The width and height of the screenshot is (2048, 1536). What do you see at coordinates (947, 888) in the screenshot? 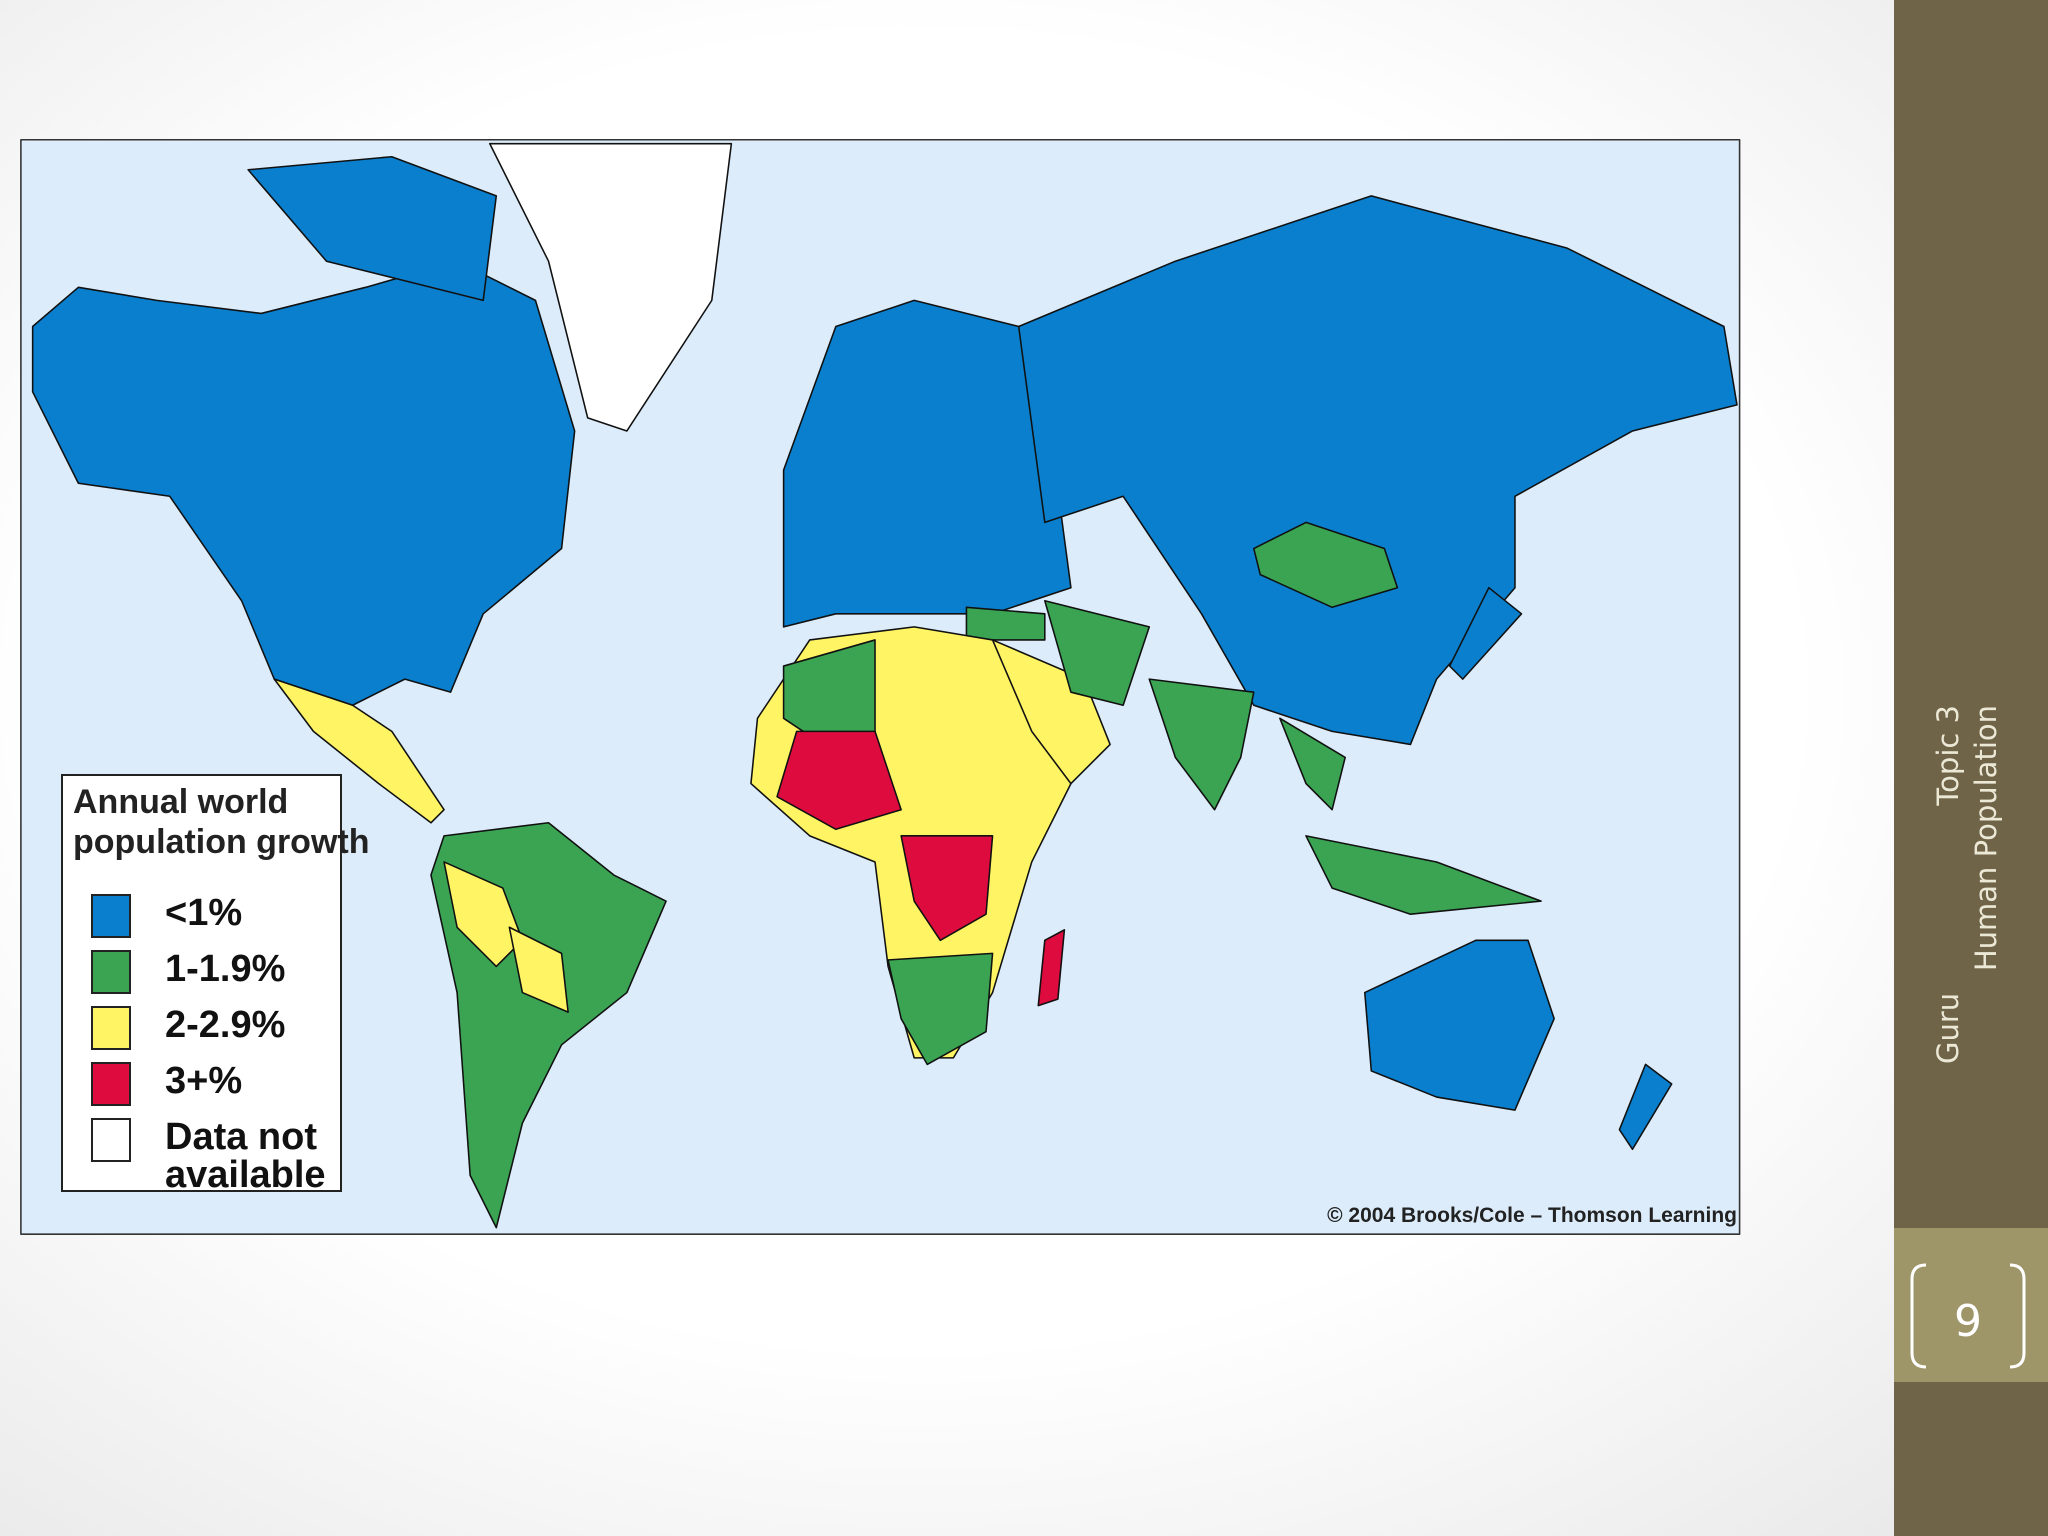
I see `central-africa` at bounding box center [947, 888].